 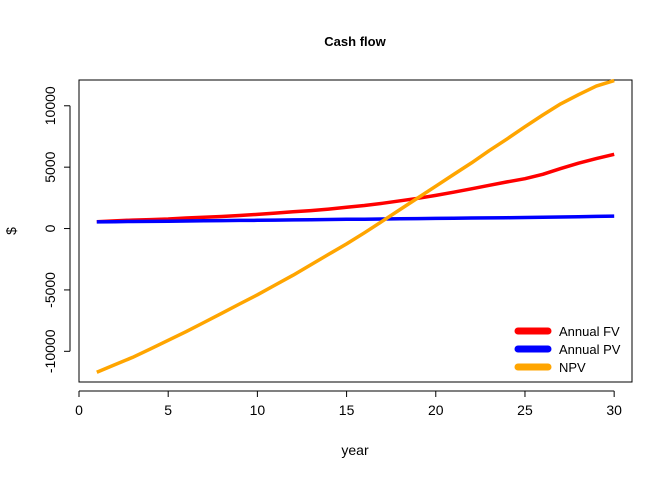 What do you see at coordinates (50, 351) in the screenshot?
I see `y-tick-label: -10000` at bounding box center [50, 351].